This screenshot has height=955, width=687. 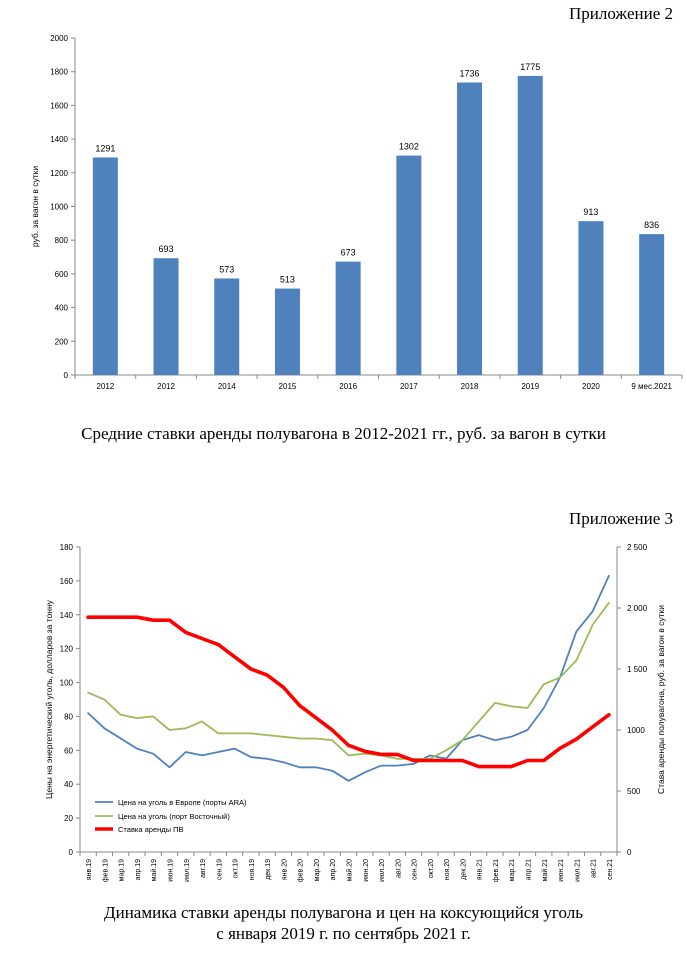 I want to click on left-tick-label: 100, so click(x=67, y=683).